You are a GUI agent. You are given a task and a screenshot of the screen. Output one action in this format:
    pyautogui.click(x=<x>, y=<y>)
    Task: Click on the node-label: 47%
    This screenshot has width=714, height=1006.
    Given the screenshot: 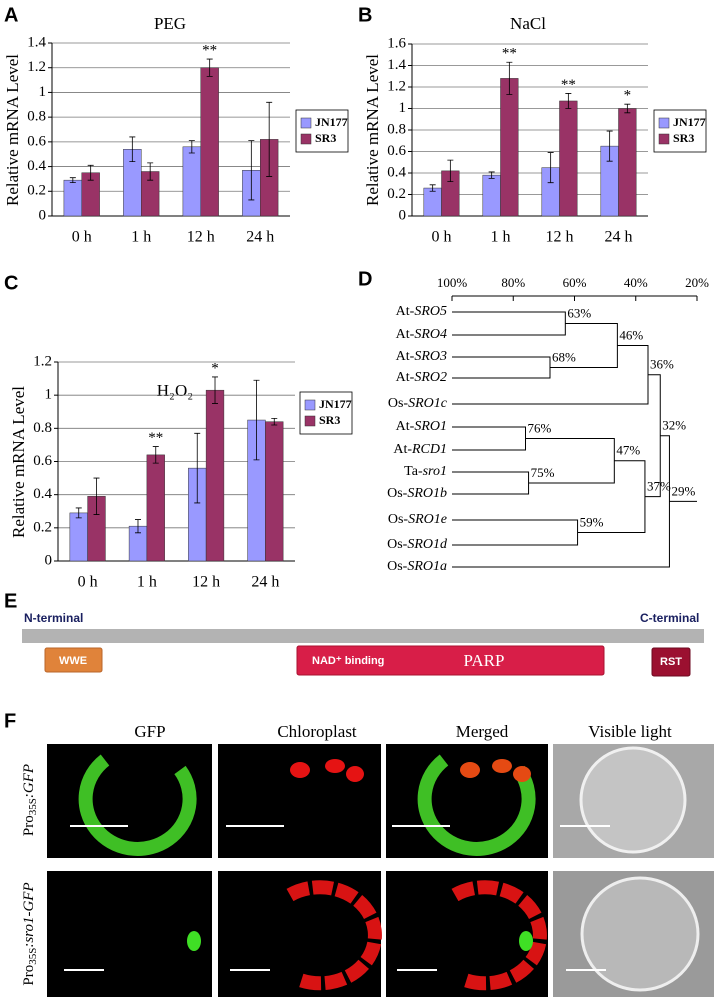 What is the action you would take?
    pyautogui.click(x=628, y=450)
    